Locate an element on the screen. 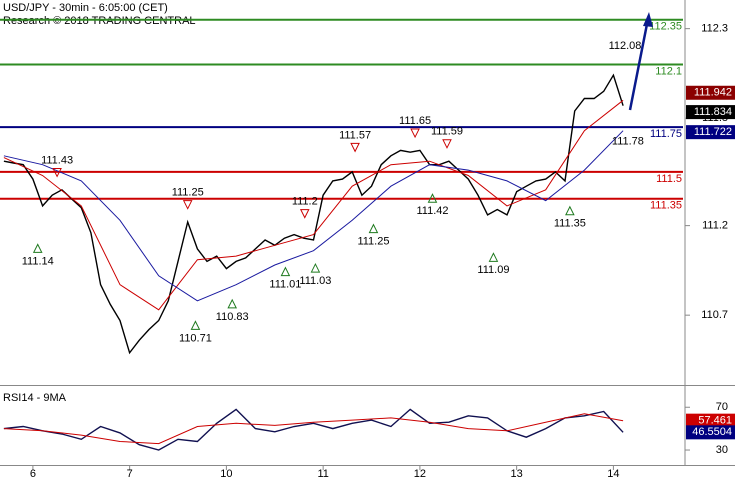 The height and width of the screenshot is (480, 735). pivot-label: 111.42 is located at coordinates (432, 211).